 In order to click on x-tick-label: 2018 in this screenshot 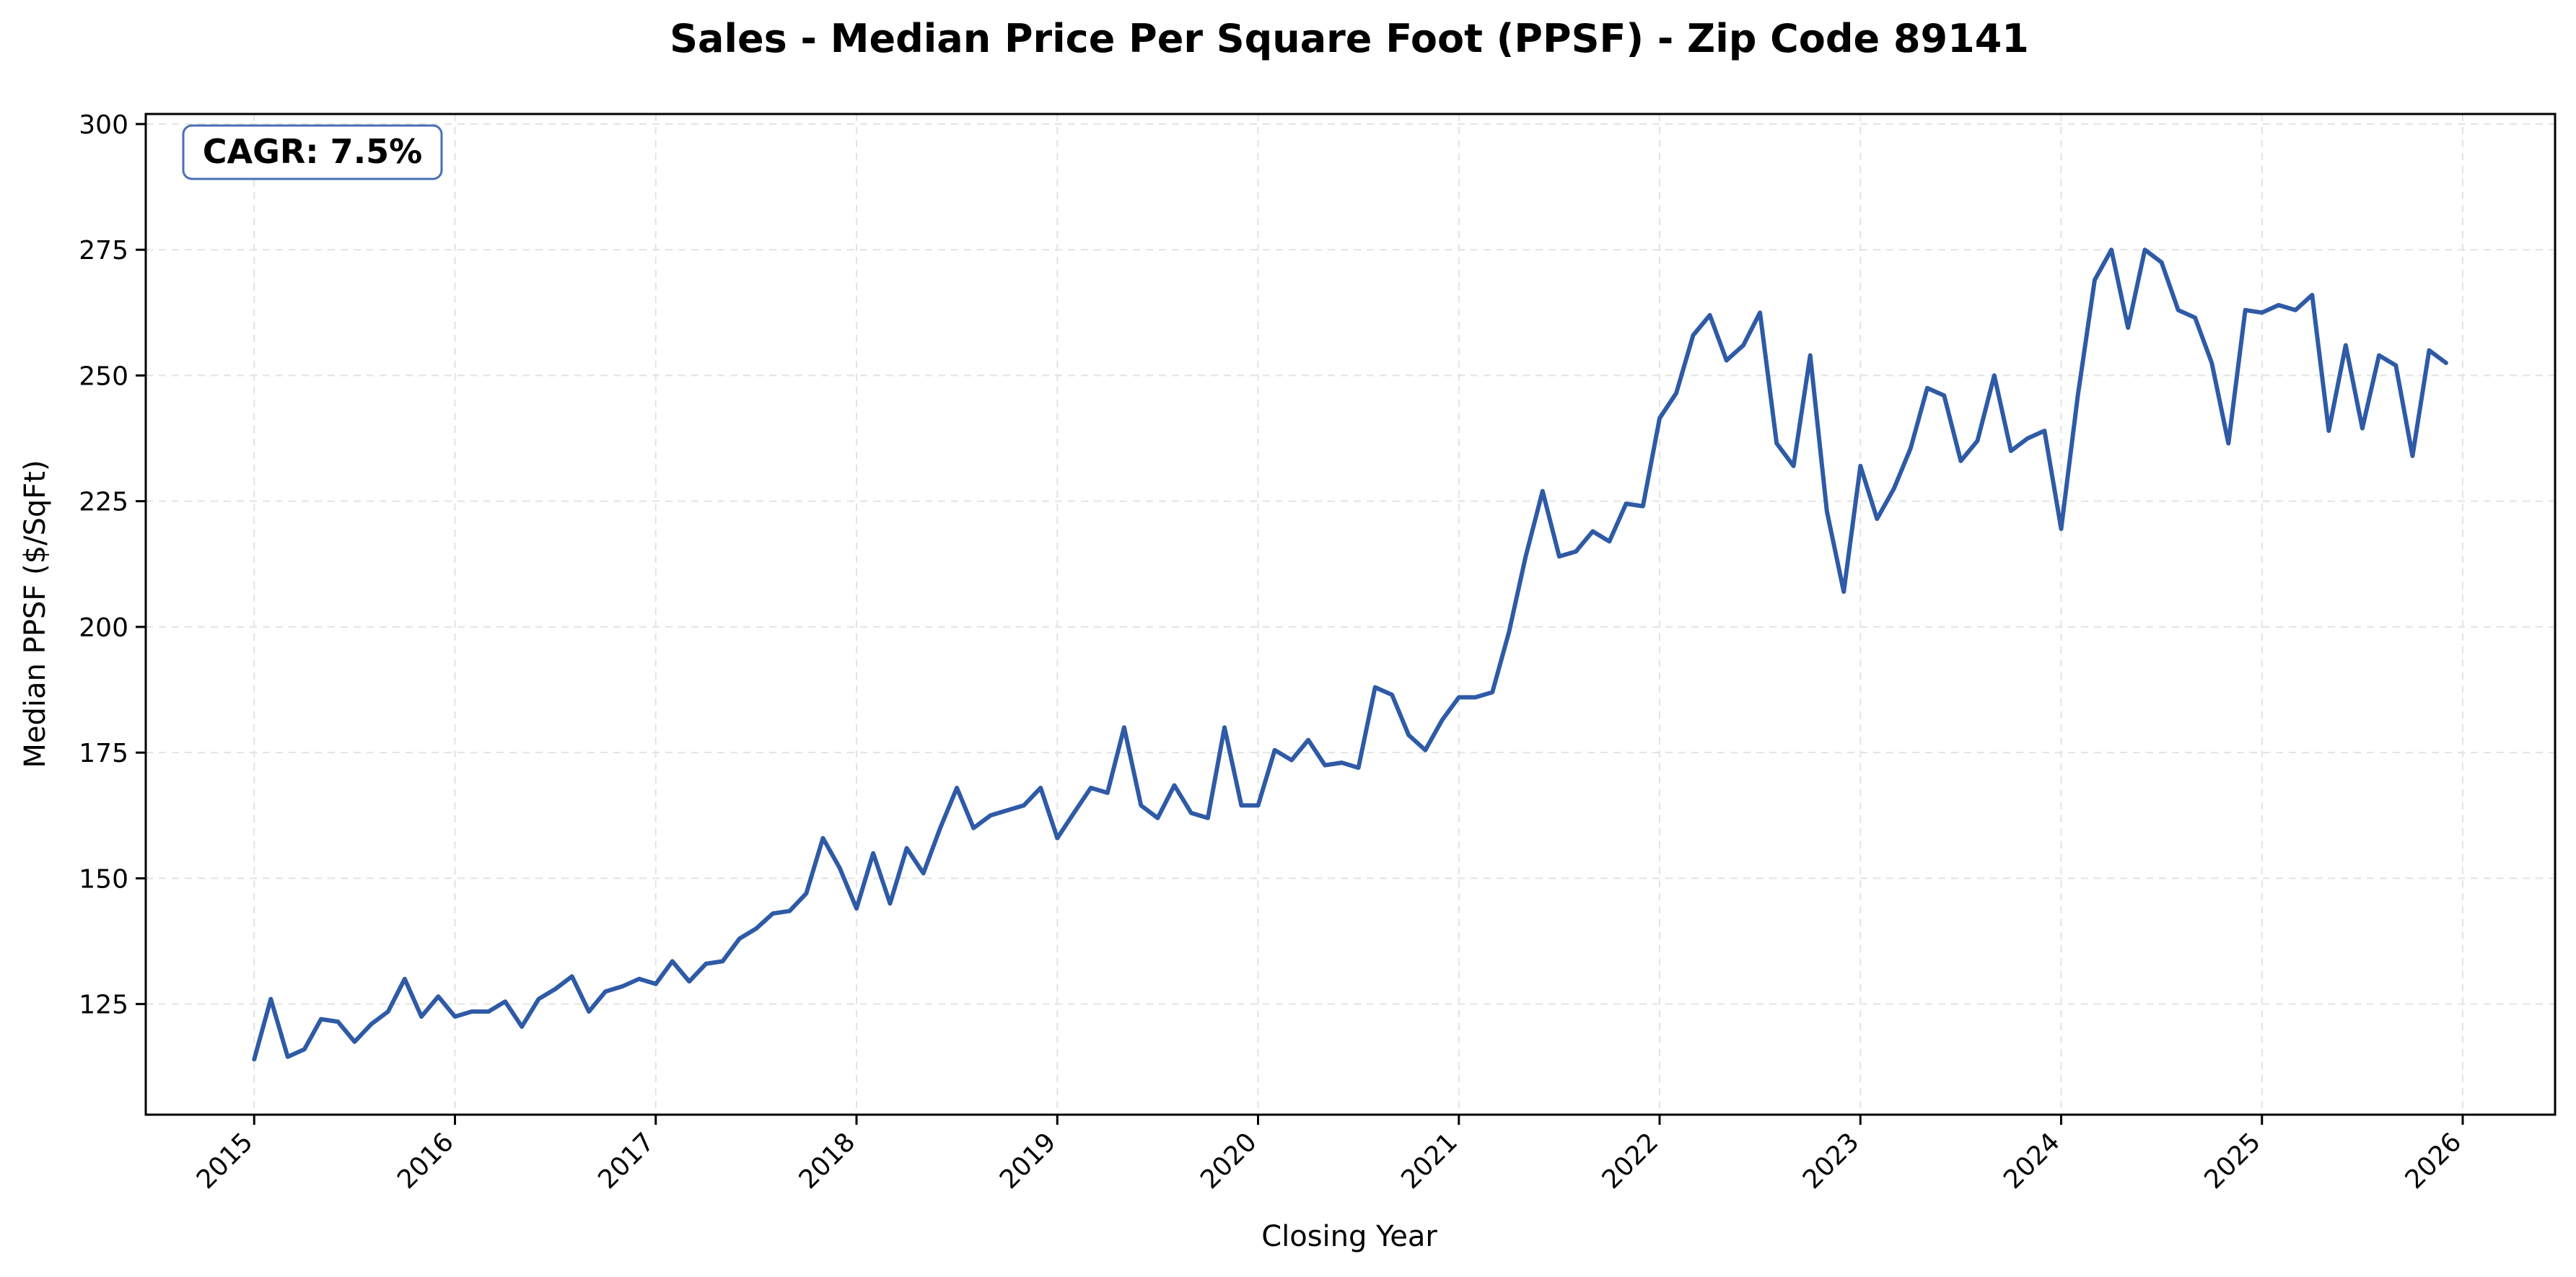, I will do `click(828, 1161)`.